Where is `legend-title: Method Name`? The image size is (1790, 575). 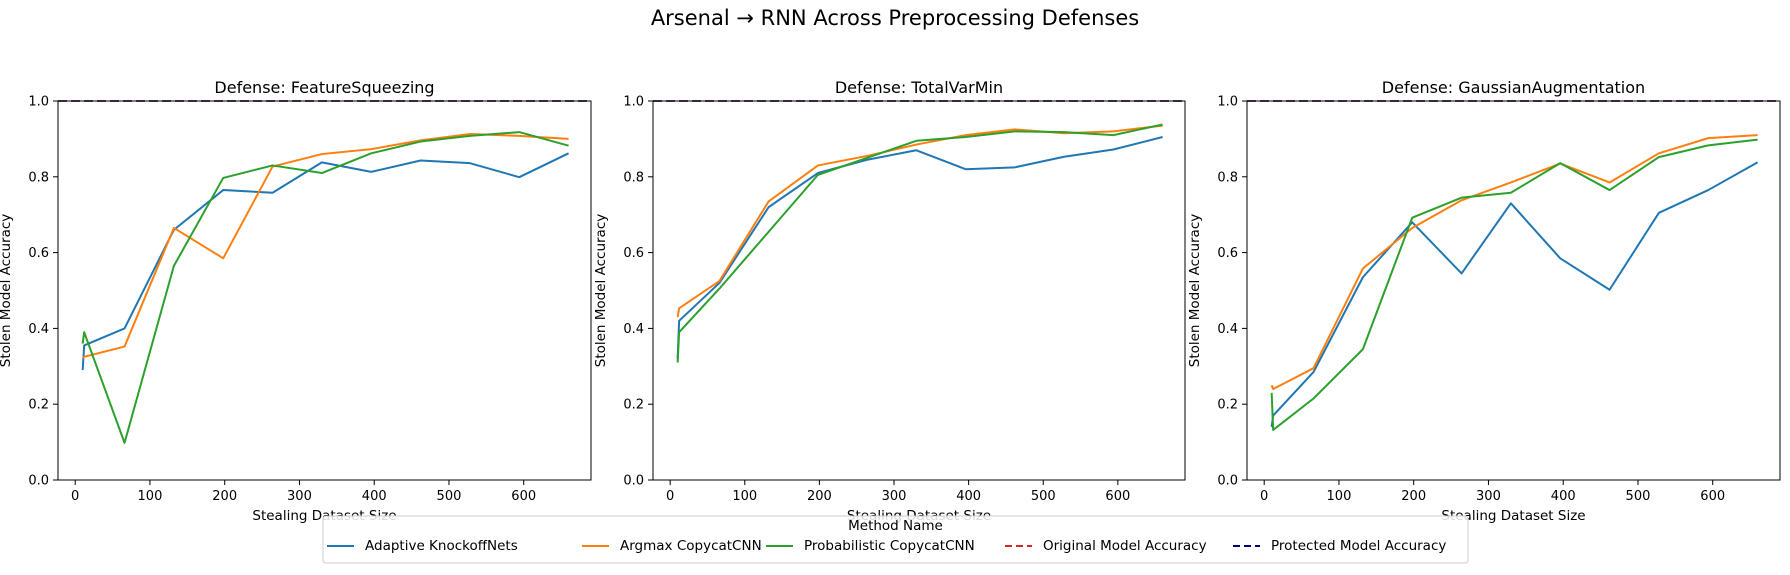
legend-title: Method Name is located at coordinates (895, 526).